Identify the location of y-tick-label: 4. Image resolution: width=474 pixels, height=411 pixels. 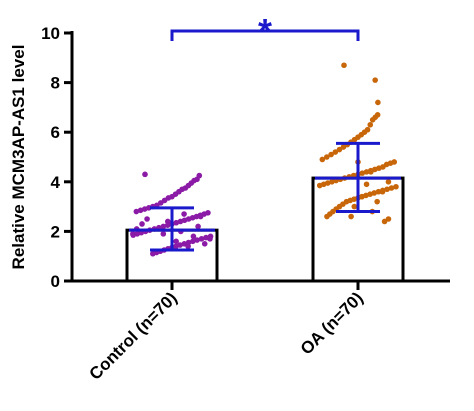
(56, 182).